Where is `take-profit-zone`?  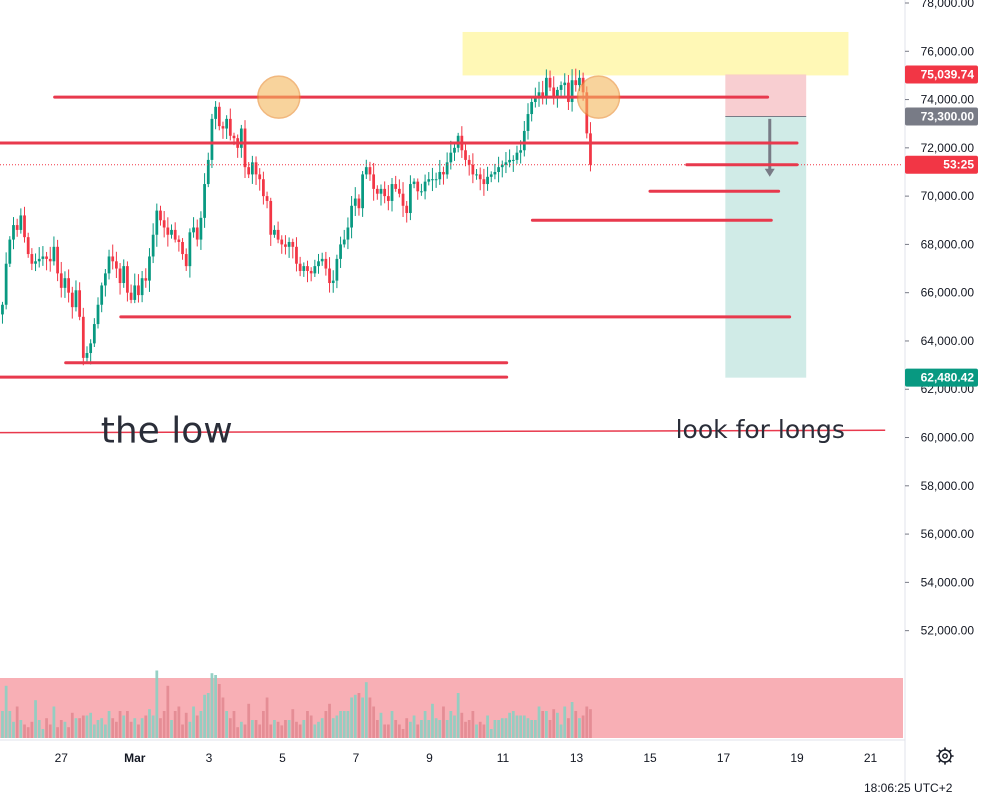
take-profit-zone is located at coordinates (766, 247).